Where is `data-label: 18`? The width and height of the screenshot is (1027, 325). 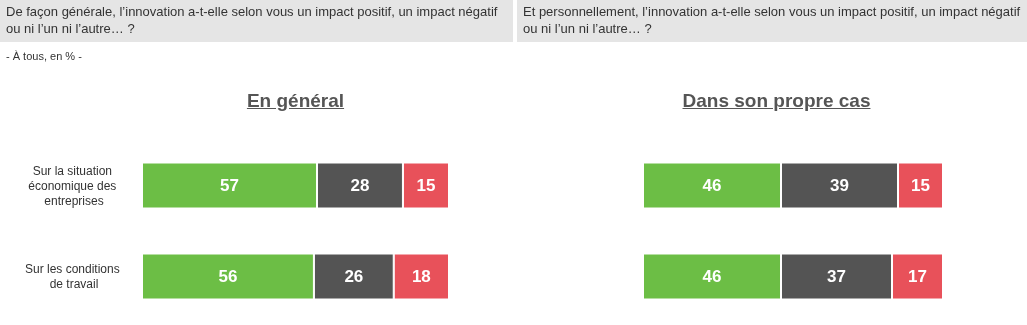 data-label: 18 is located at coordinates (421, 276).